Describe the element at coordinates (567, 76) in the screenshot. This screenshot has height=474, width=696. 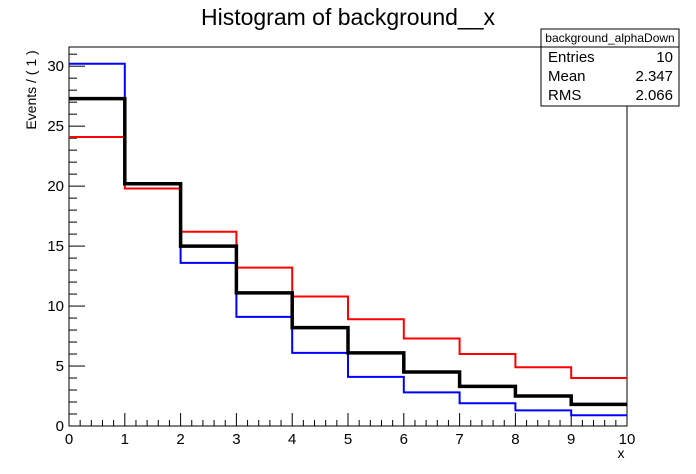
I see `stats-row-label: Mean` at that location.